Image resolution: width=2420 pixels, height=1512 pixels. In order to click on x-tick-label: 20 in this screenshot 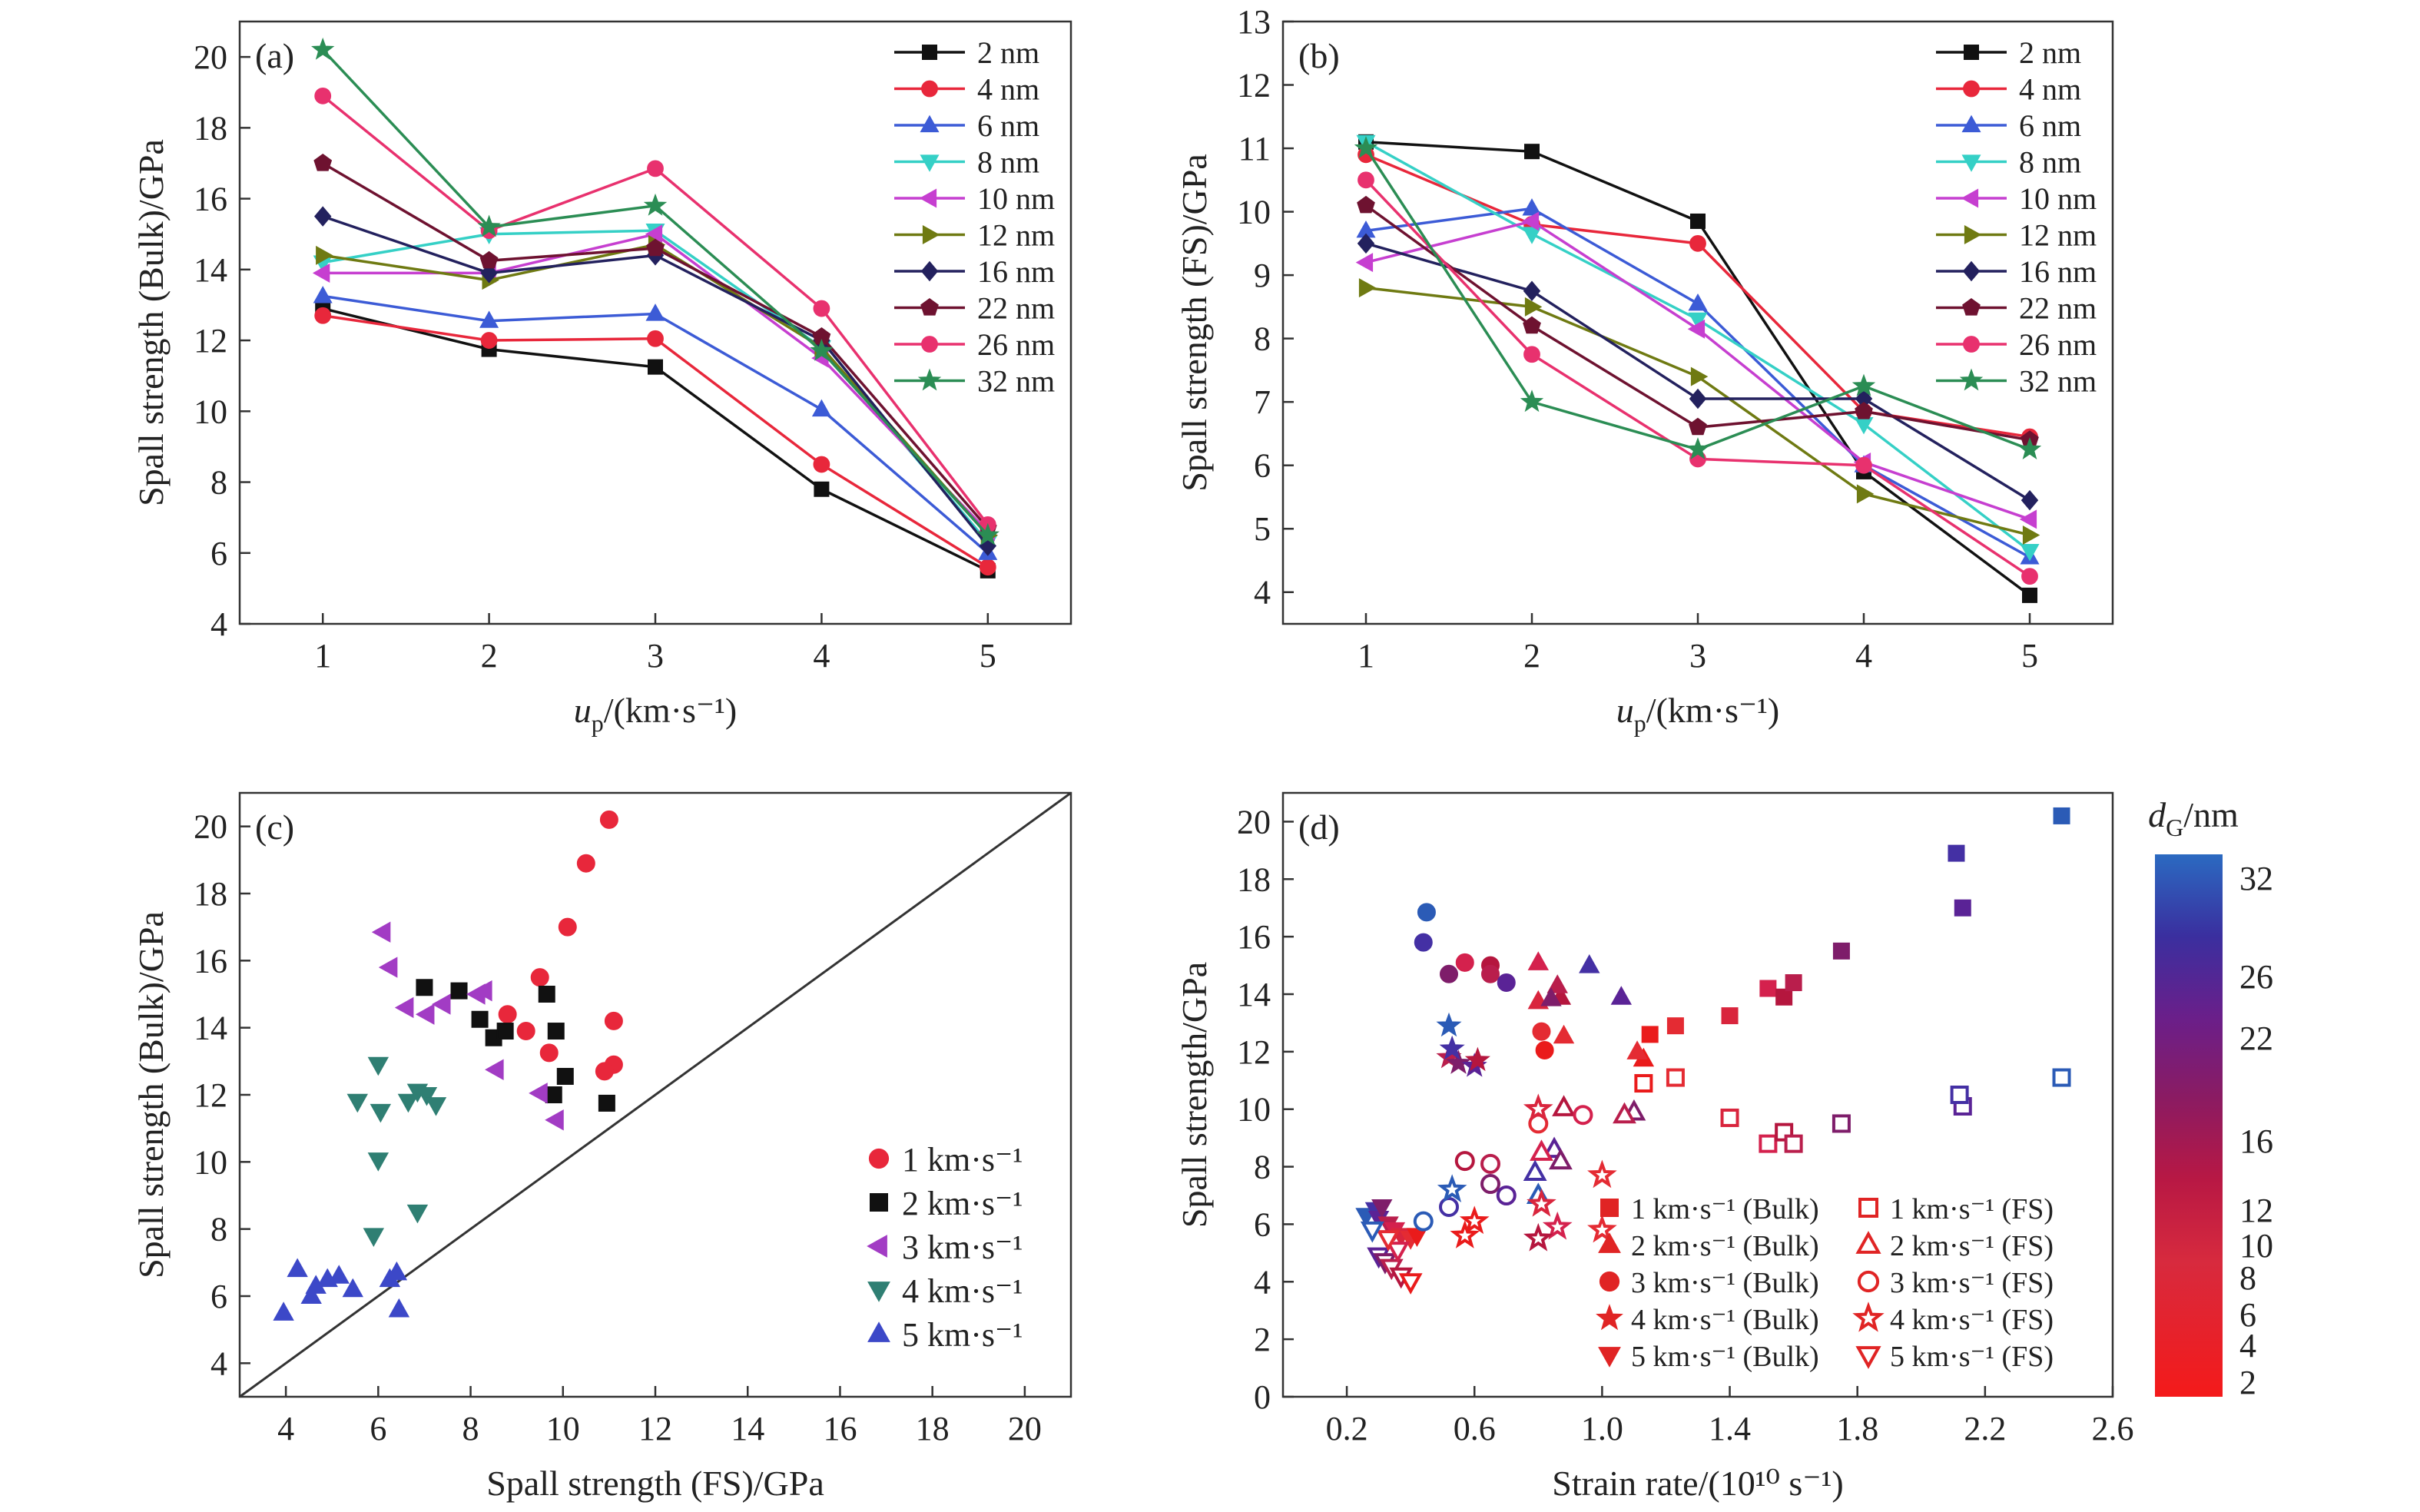, I will do `click(1025, 1429)`.